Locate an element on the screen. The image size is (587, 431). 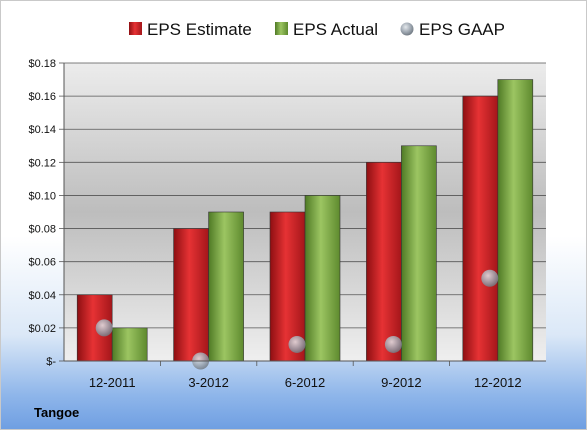
legend: EPS Estimate EPS Actual EPS GAAP is located at coordinates (317, 29).